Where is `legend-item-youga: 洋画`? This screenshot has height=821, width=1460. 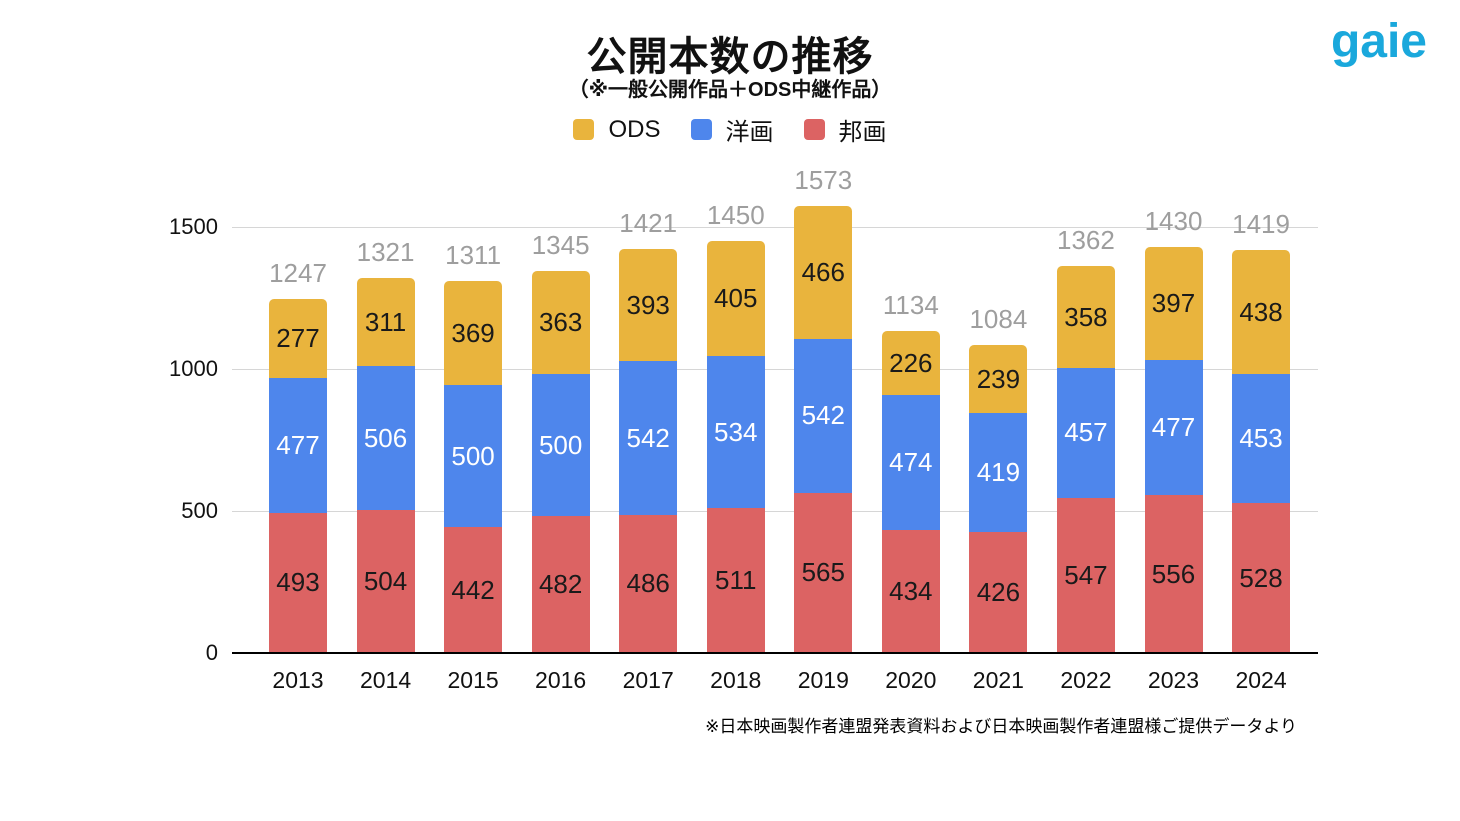
legend-item-youga: 洋画 is located at coordinates (732, 129).